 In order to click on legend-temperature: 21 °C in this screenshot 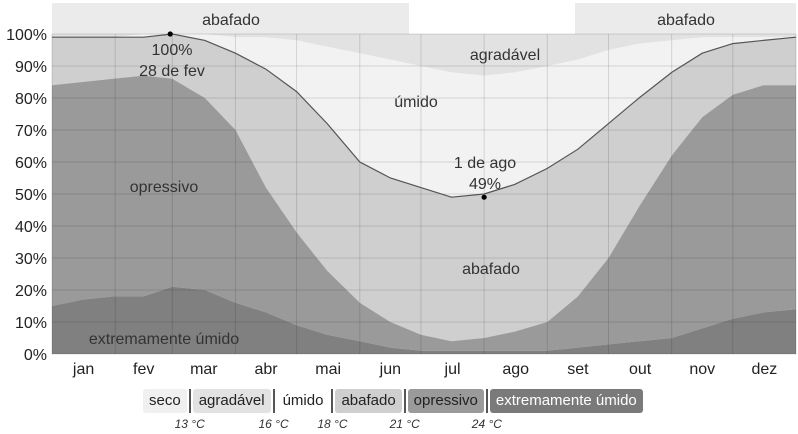, I will do `click(404, 424)`.